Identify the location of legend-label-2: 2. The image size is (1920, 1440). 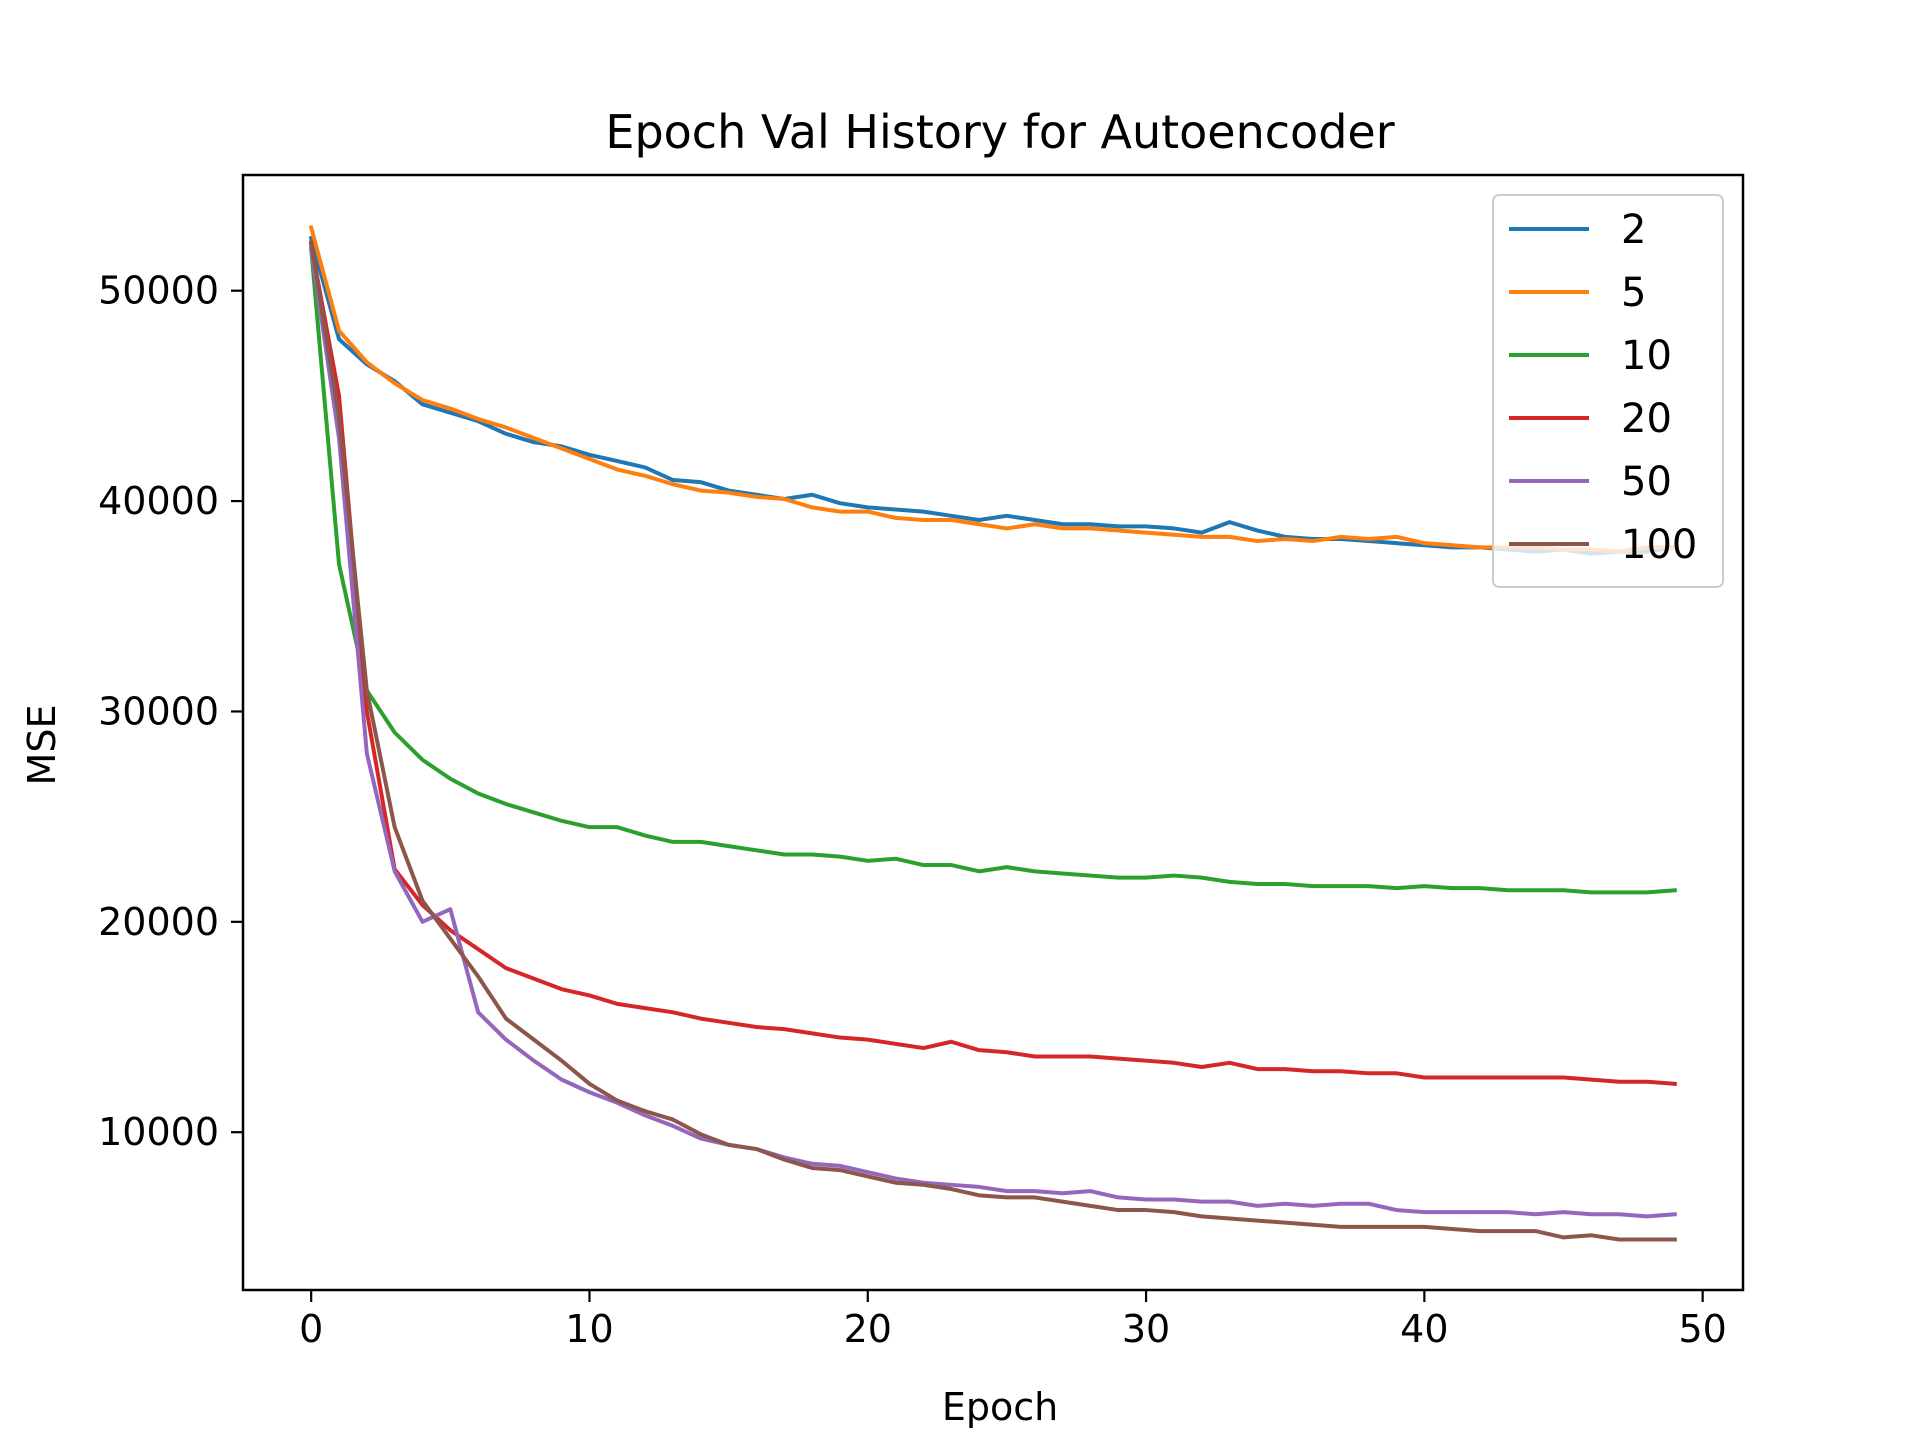
(1633, 230).